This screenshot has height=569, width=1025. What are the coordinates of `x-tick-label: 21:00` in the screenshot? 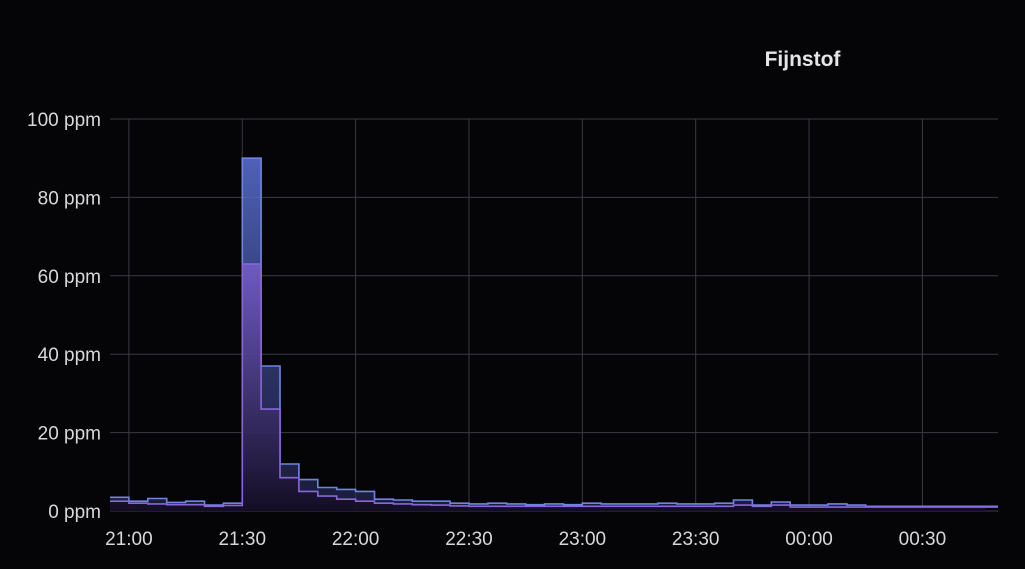 It's located at (129, 539).